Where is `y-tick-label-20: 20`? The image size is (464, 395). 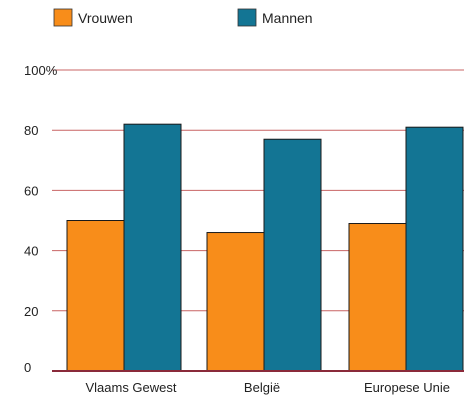
y-tick-label-20: 20 is located at coordinates (31, 311).